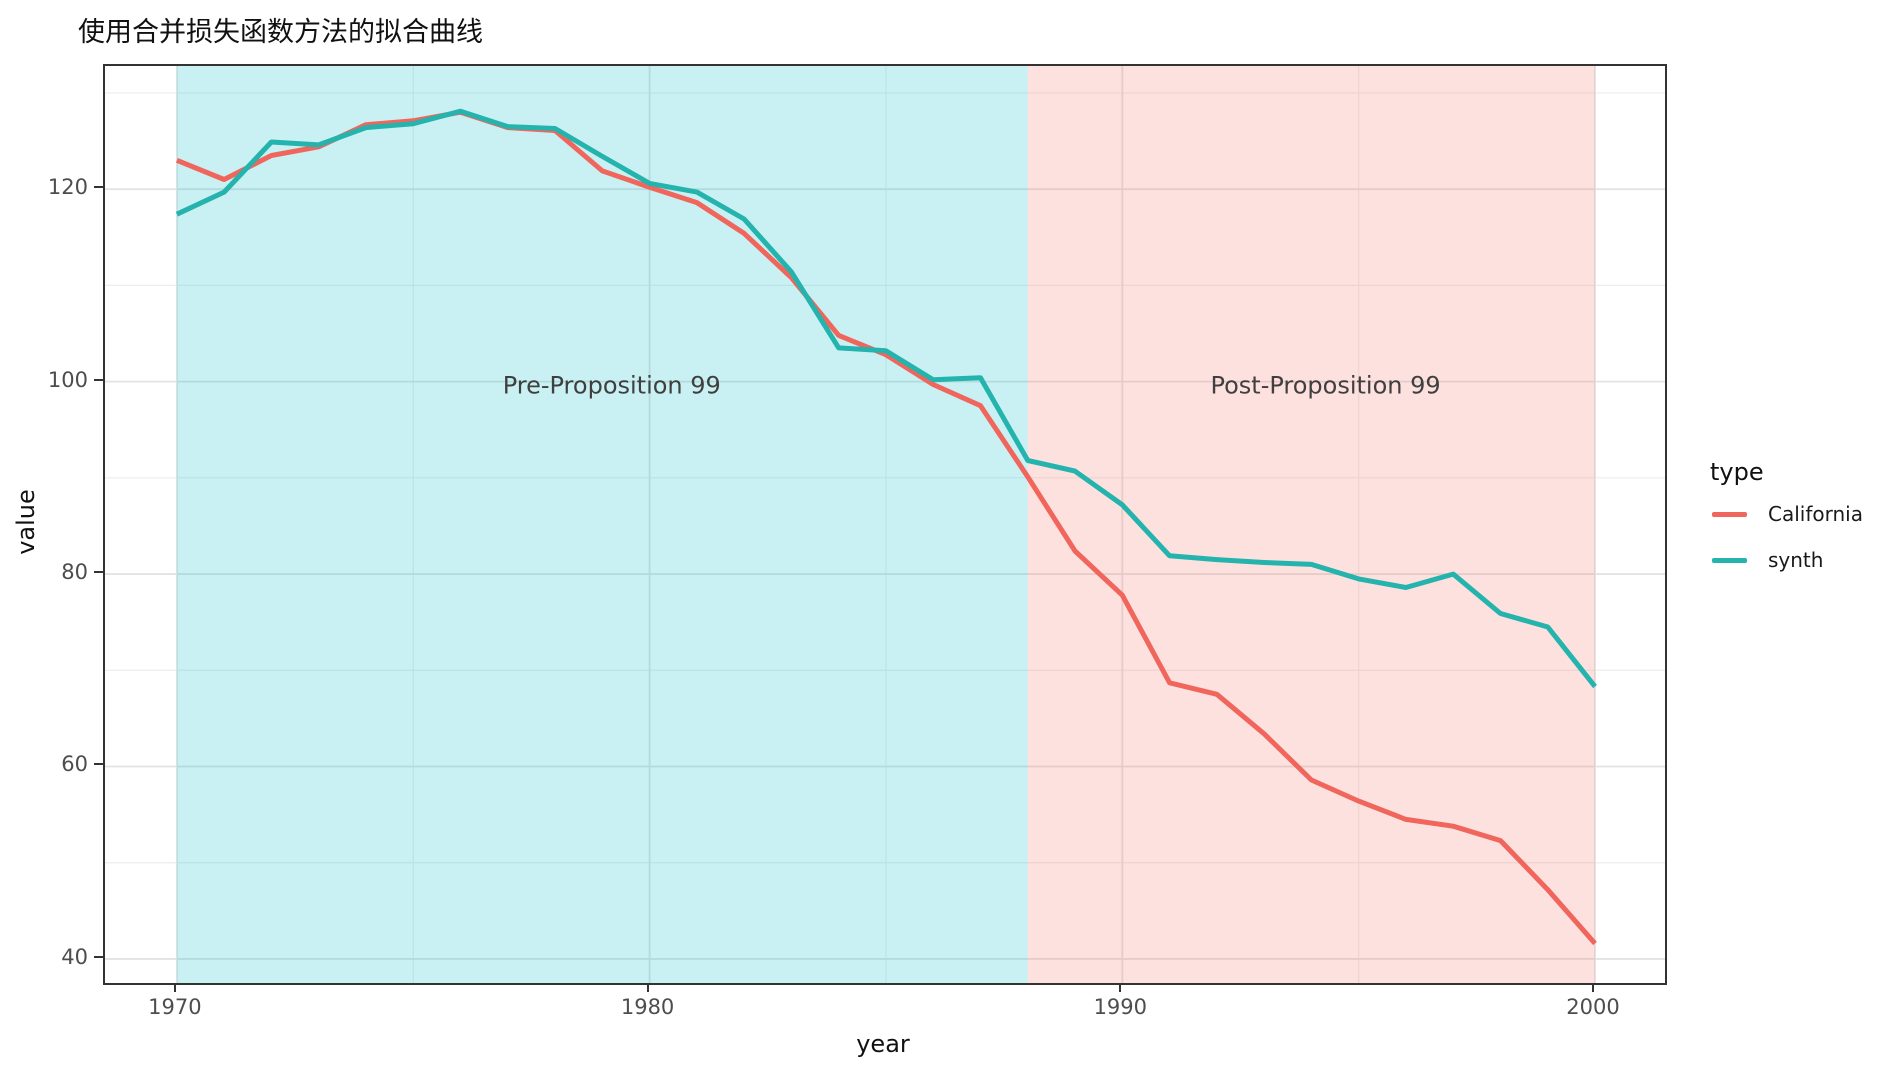 The image size is (1904, 1070). I want to click on x-axis-title: year, so click(883, 1044).